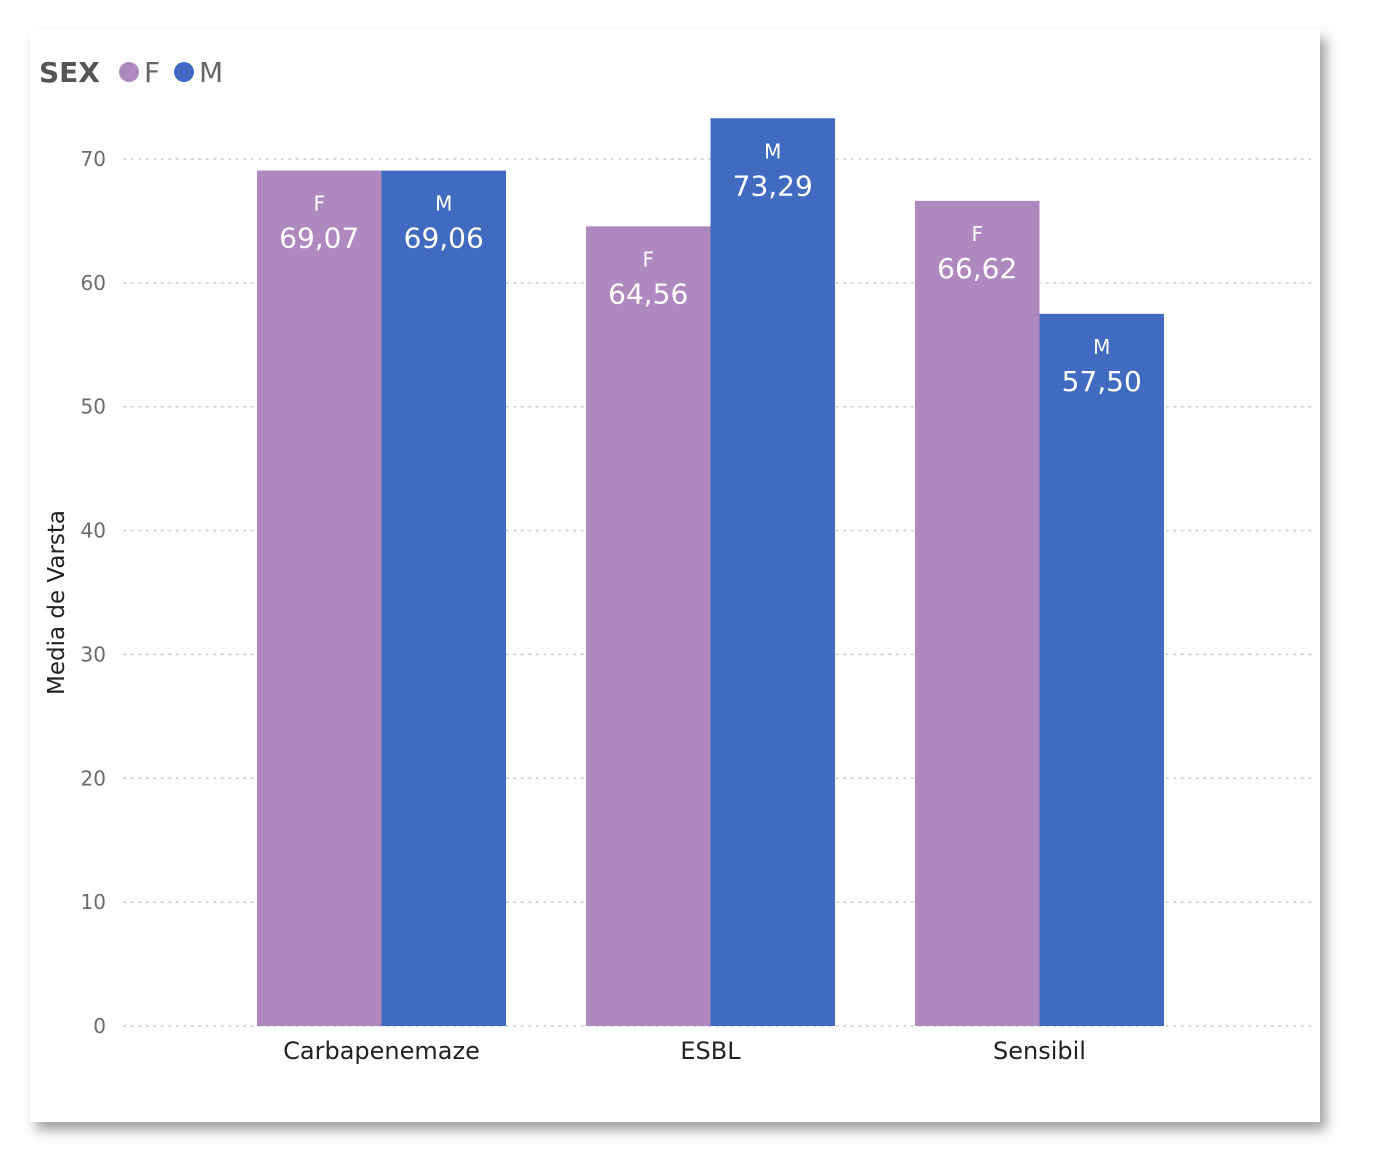 This screenshot has width=1381, height=1174. Describe the element at coordinates (977, 234) in the screenshot. I see `bar-series-label-sensibil-f: F` at that location.